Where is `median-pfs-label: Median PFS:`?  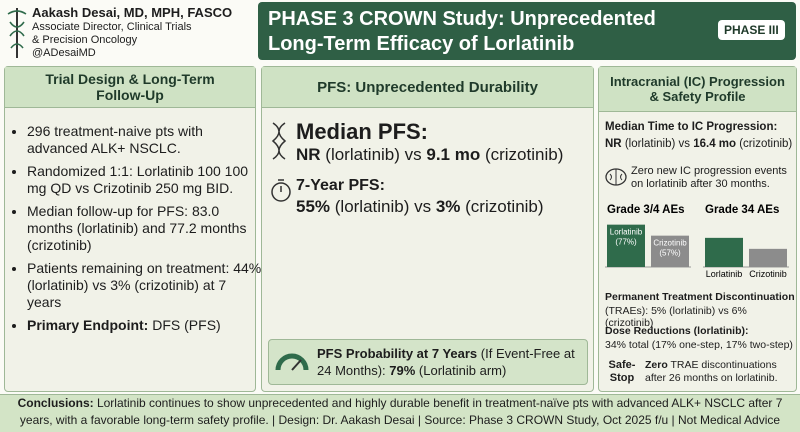 median-pfs-label: Median PFS: is located at coordinates (362, 131).